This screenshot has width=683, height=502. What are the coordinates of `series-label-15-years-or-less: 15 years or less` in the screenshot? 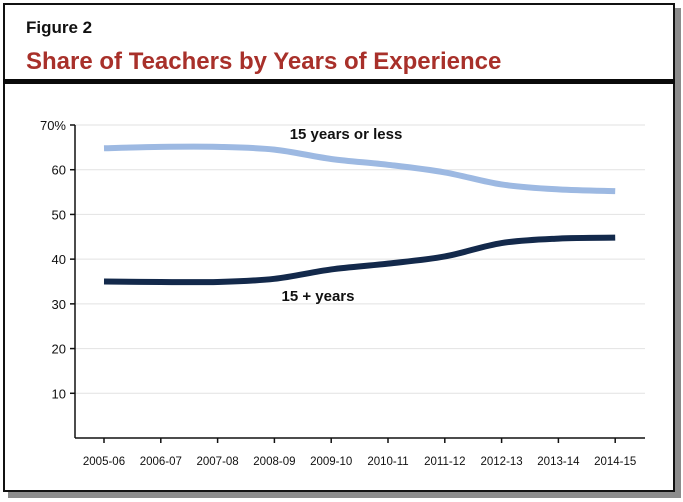 It's located at (346, 134).